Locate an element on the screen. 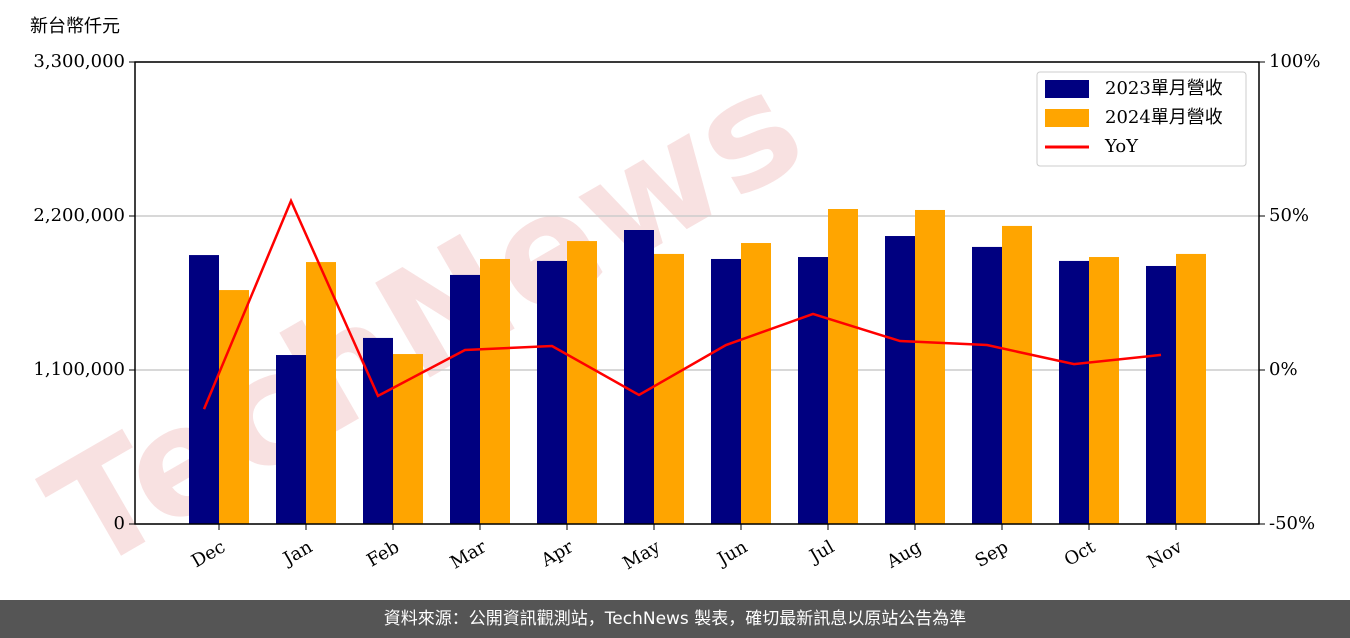  x-tick-label: Jul is located at coordinates (821, 552).